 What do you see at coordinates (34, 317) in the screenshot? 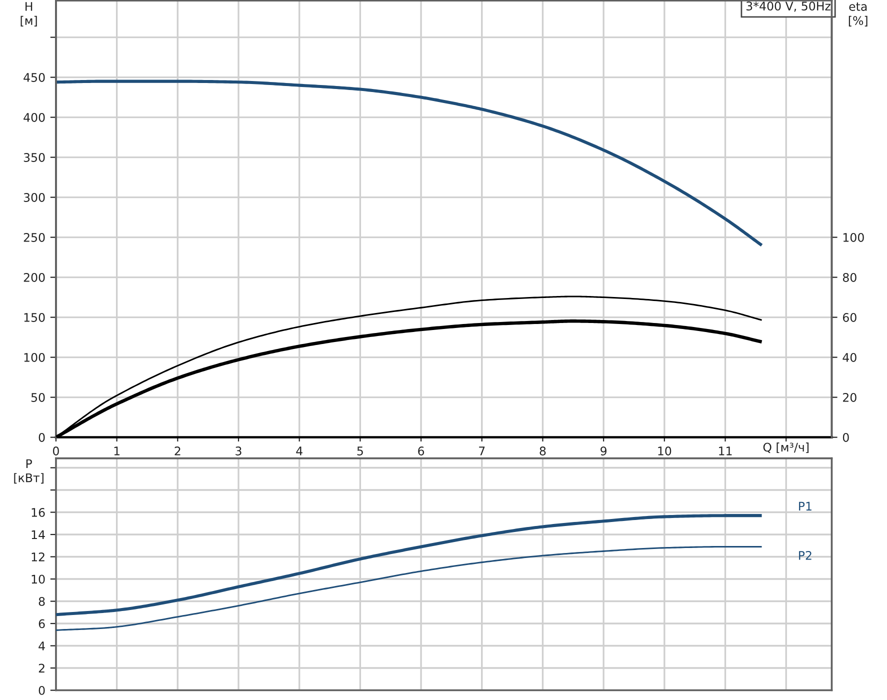
I see `y-tick-label: 150` at bounding box center [34, 317].